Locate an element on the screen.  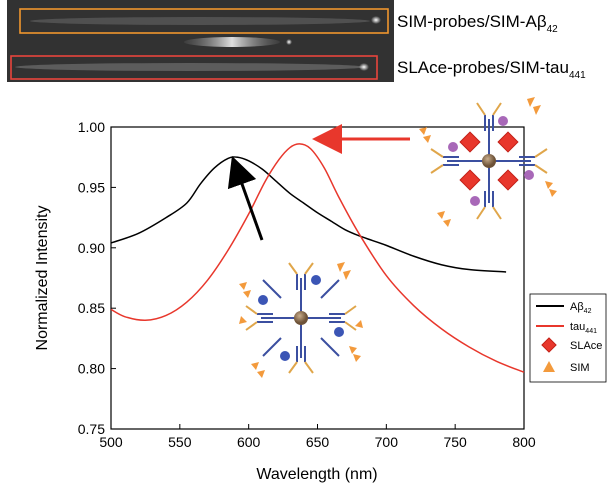
legend-entry-slace: SLAce is located at coordinates (571, 345).